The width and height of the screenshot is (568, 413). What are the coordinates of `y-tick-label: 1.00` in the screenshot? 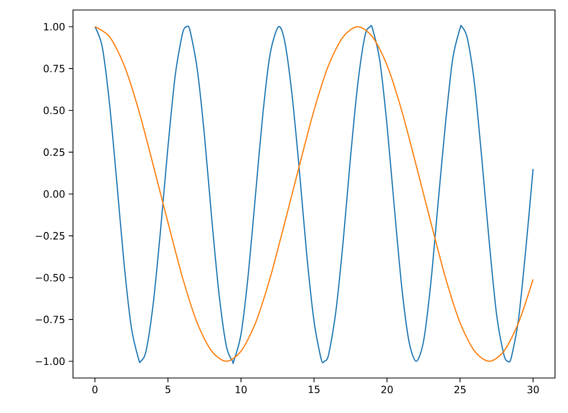 It's located at (54, 26).